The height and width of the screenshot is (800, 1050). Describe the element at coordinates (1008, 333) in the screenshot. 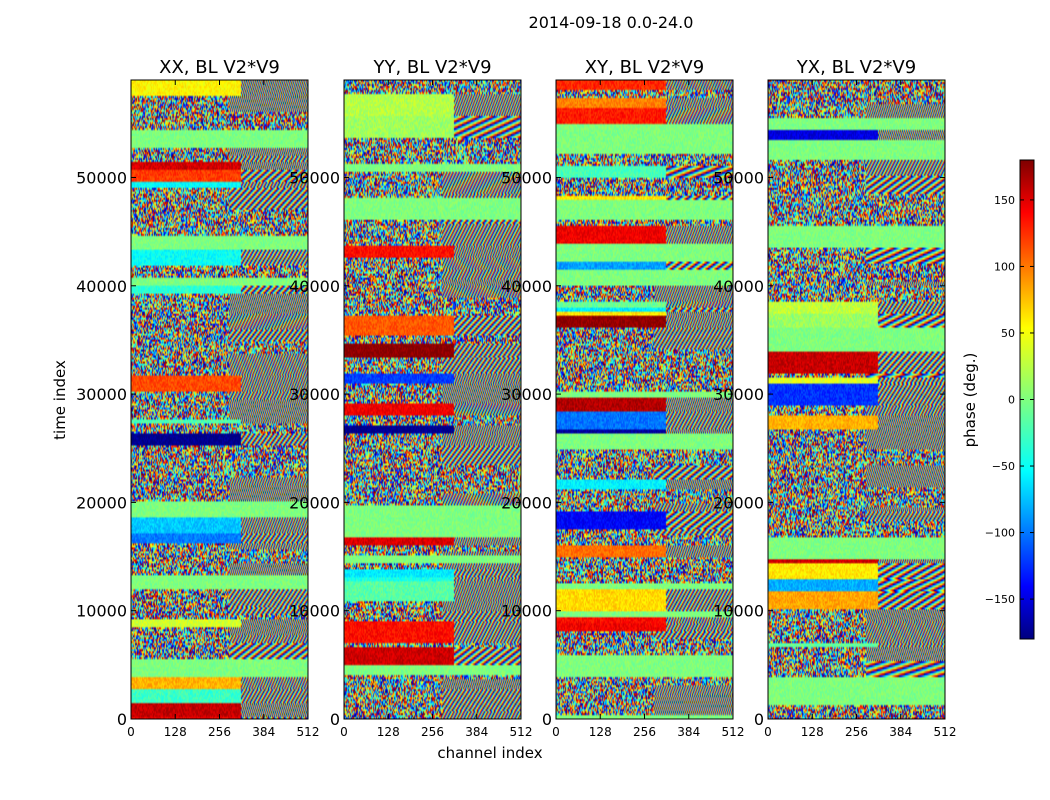

I see `colorbar-tick-label: 50` at that location.